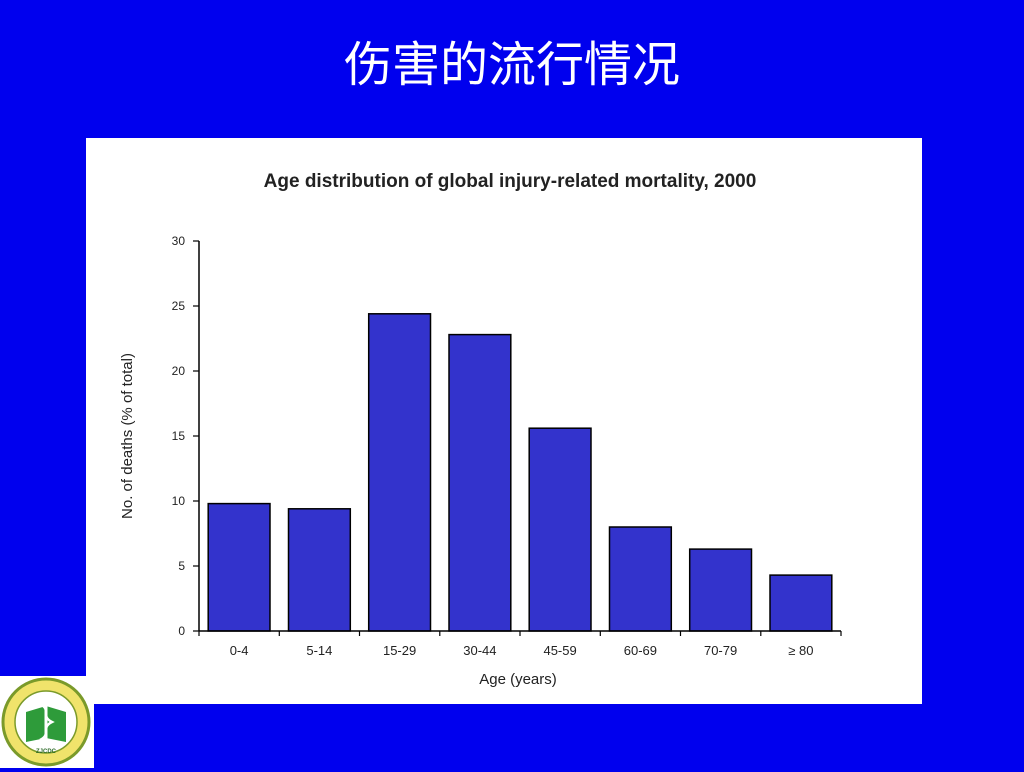 This screenshot has width=1024, height=772. Describe the element at coordinates (239, 650) in the screenshot. I see `x-tick-label: 0-4` at that location.